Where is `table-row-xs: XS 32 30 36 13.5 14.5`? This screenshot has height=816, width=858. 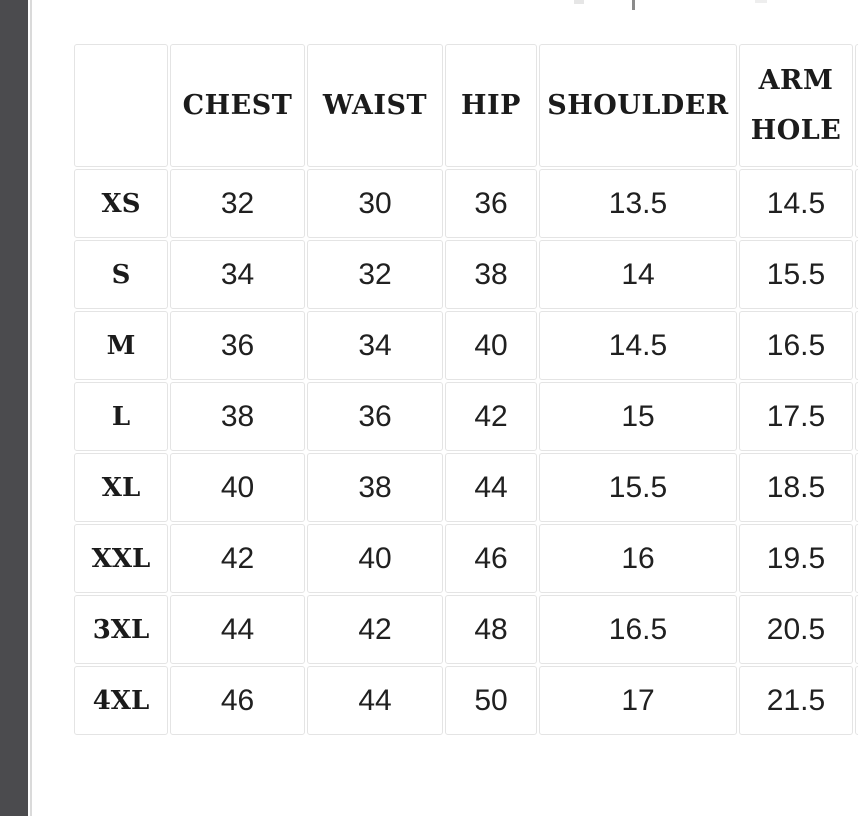
table-row-xs: XS 32 30 36 13.5 14.5 is located at coordinates (466, 203).